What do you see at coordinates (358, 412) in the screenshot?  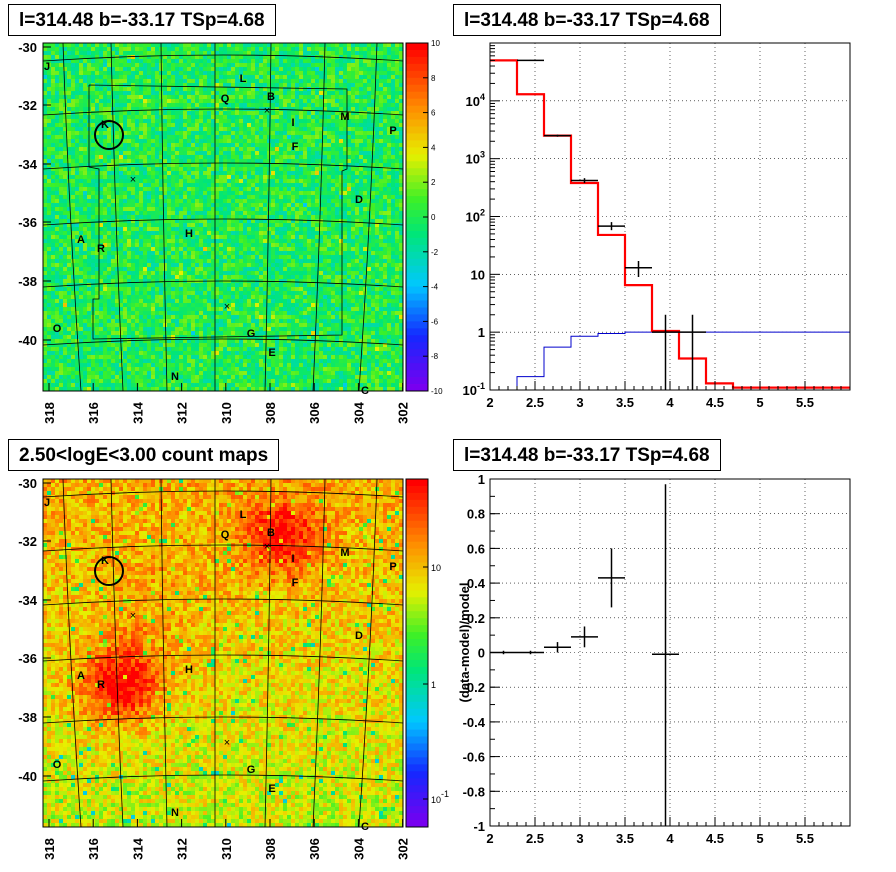 I see `tl-xtick-label: 304` at bounding box center [358, 412].